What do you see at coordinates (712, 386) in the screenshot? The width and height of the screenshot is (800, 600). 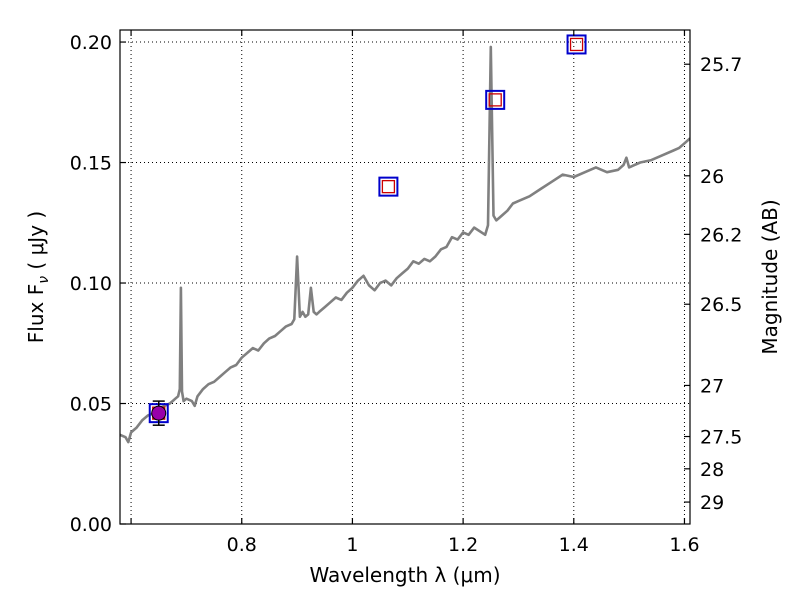 I see `right-tick-label: 27` at bounding box center [712, 386].